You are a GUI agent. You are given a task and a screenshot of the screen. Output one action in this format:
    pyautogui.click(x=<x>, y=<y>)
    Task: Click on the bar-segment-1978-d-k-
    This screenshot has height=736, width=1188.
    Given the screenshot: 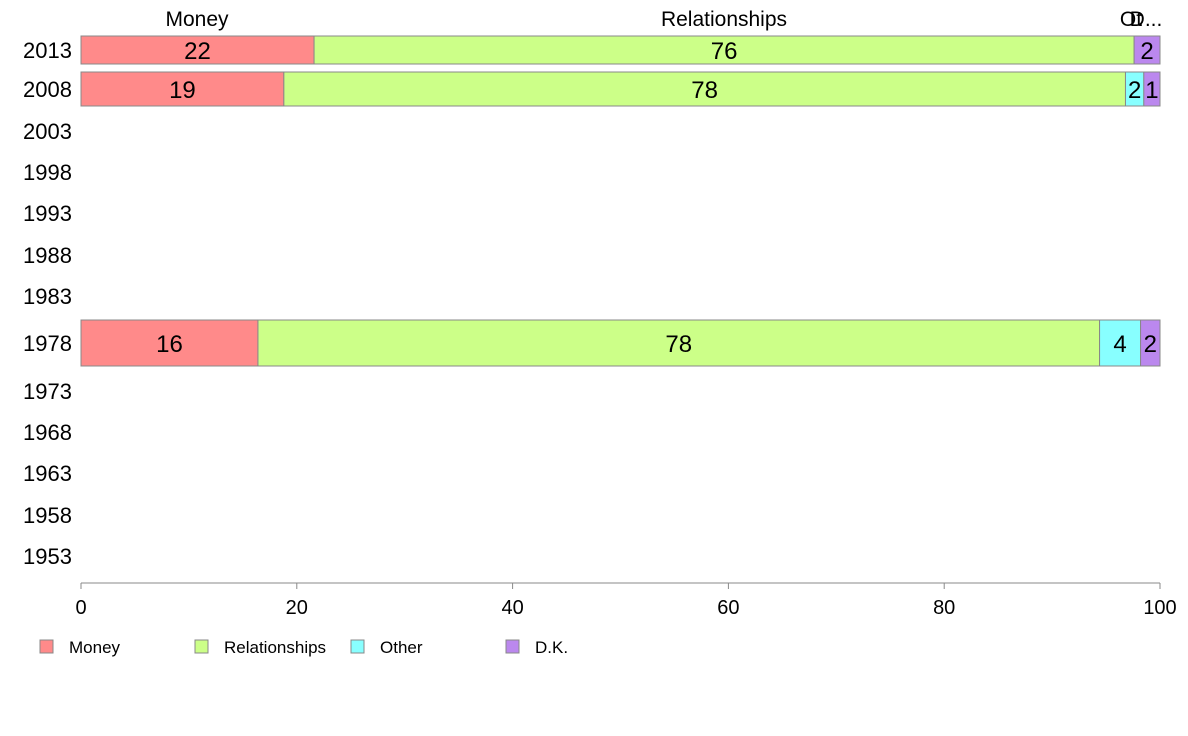 What is the action you would take?
    pyautogui.click(x=1150, y=343)
    